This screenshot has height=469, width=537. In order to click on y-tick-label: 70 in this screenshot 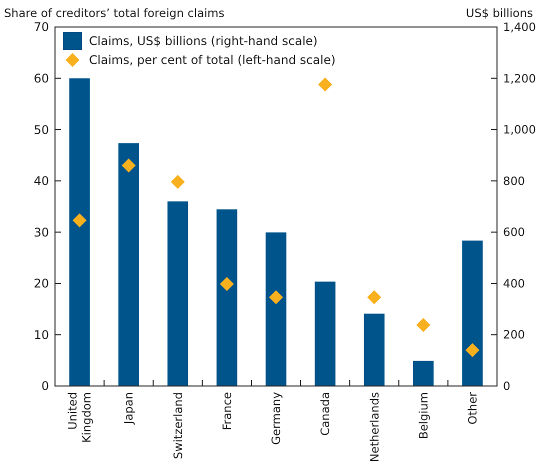, I will do `click(41, 27)`.